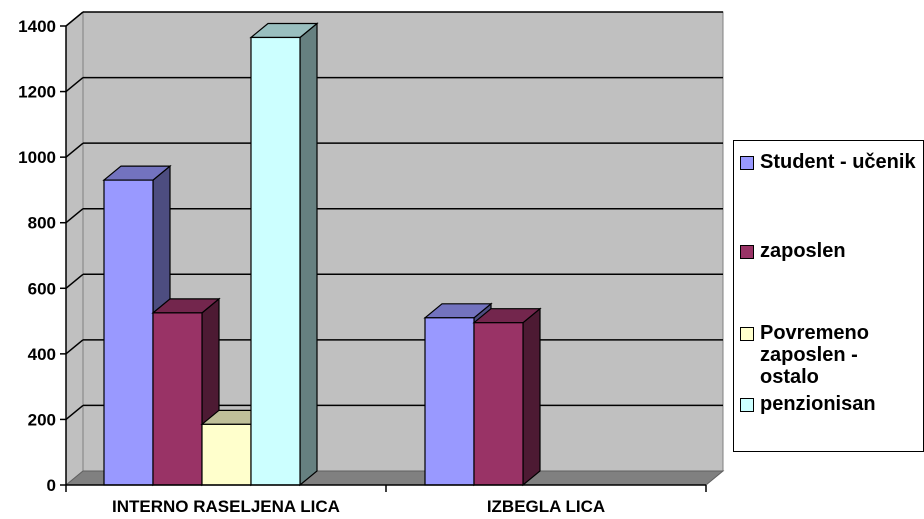 This screenshot has width=924, height=519. Describe the element at coordinates (803, 251) in the screenshot. I see `legend-label: zaposlen` at that location.